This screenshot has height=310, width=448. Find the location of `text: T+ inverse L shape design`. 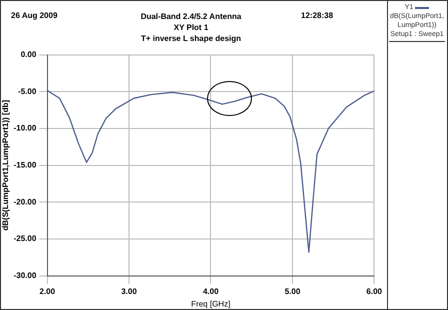

text: T+ inverse L shape design is located at coordinates (191, 38).